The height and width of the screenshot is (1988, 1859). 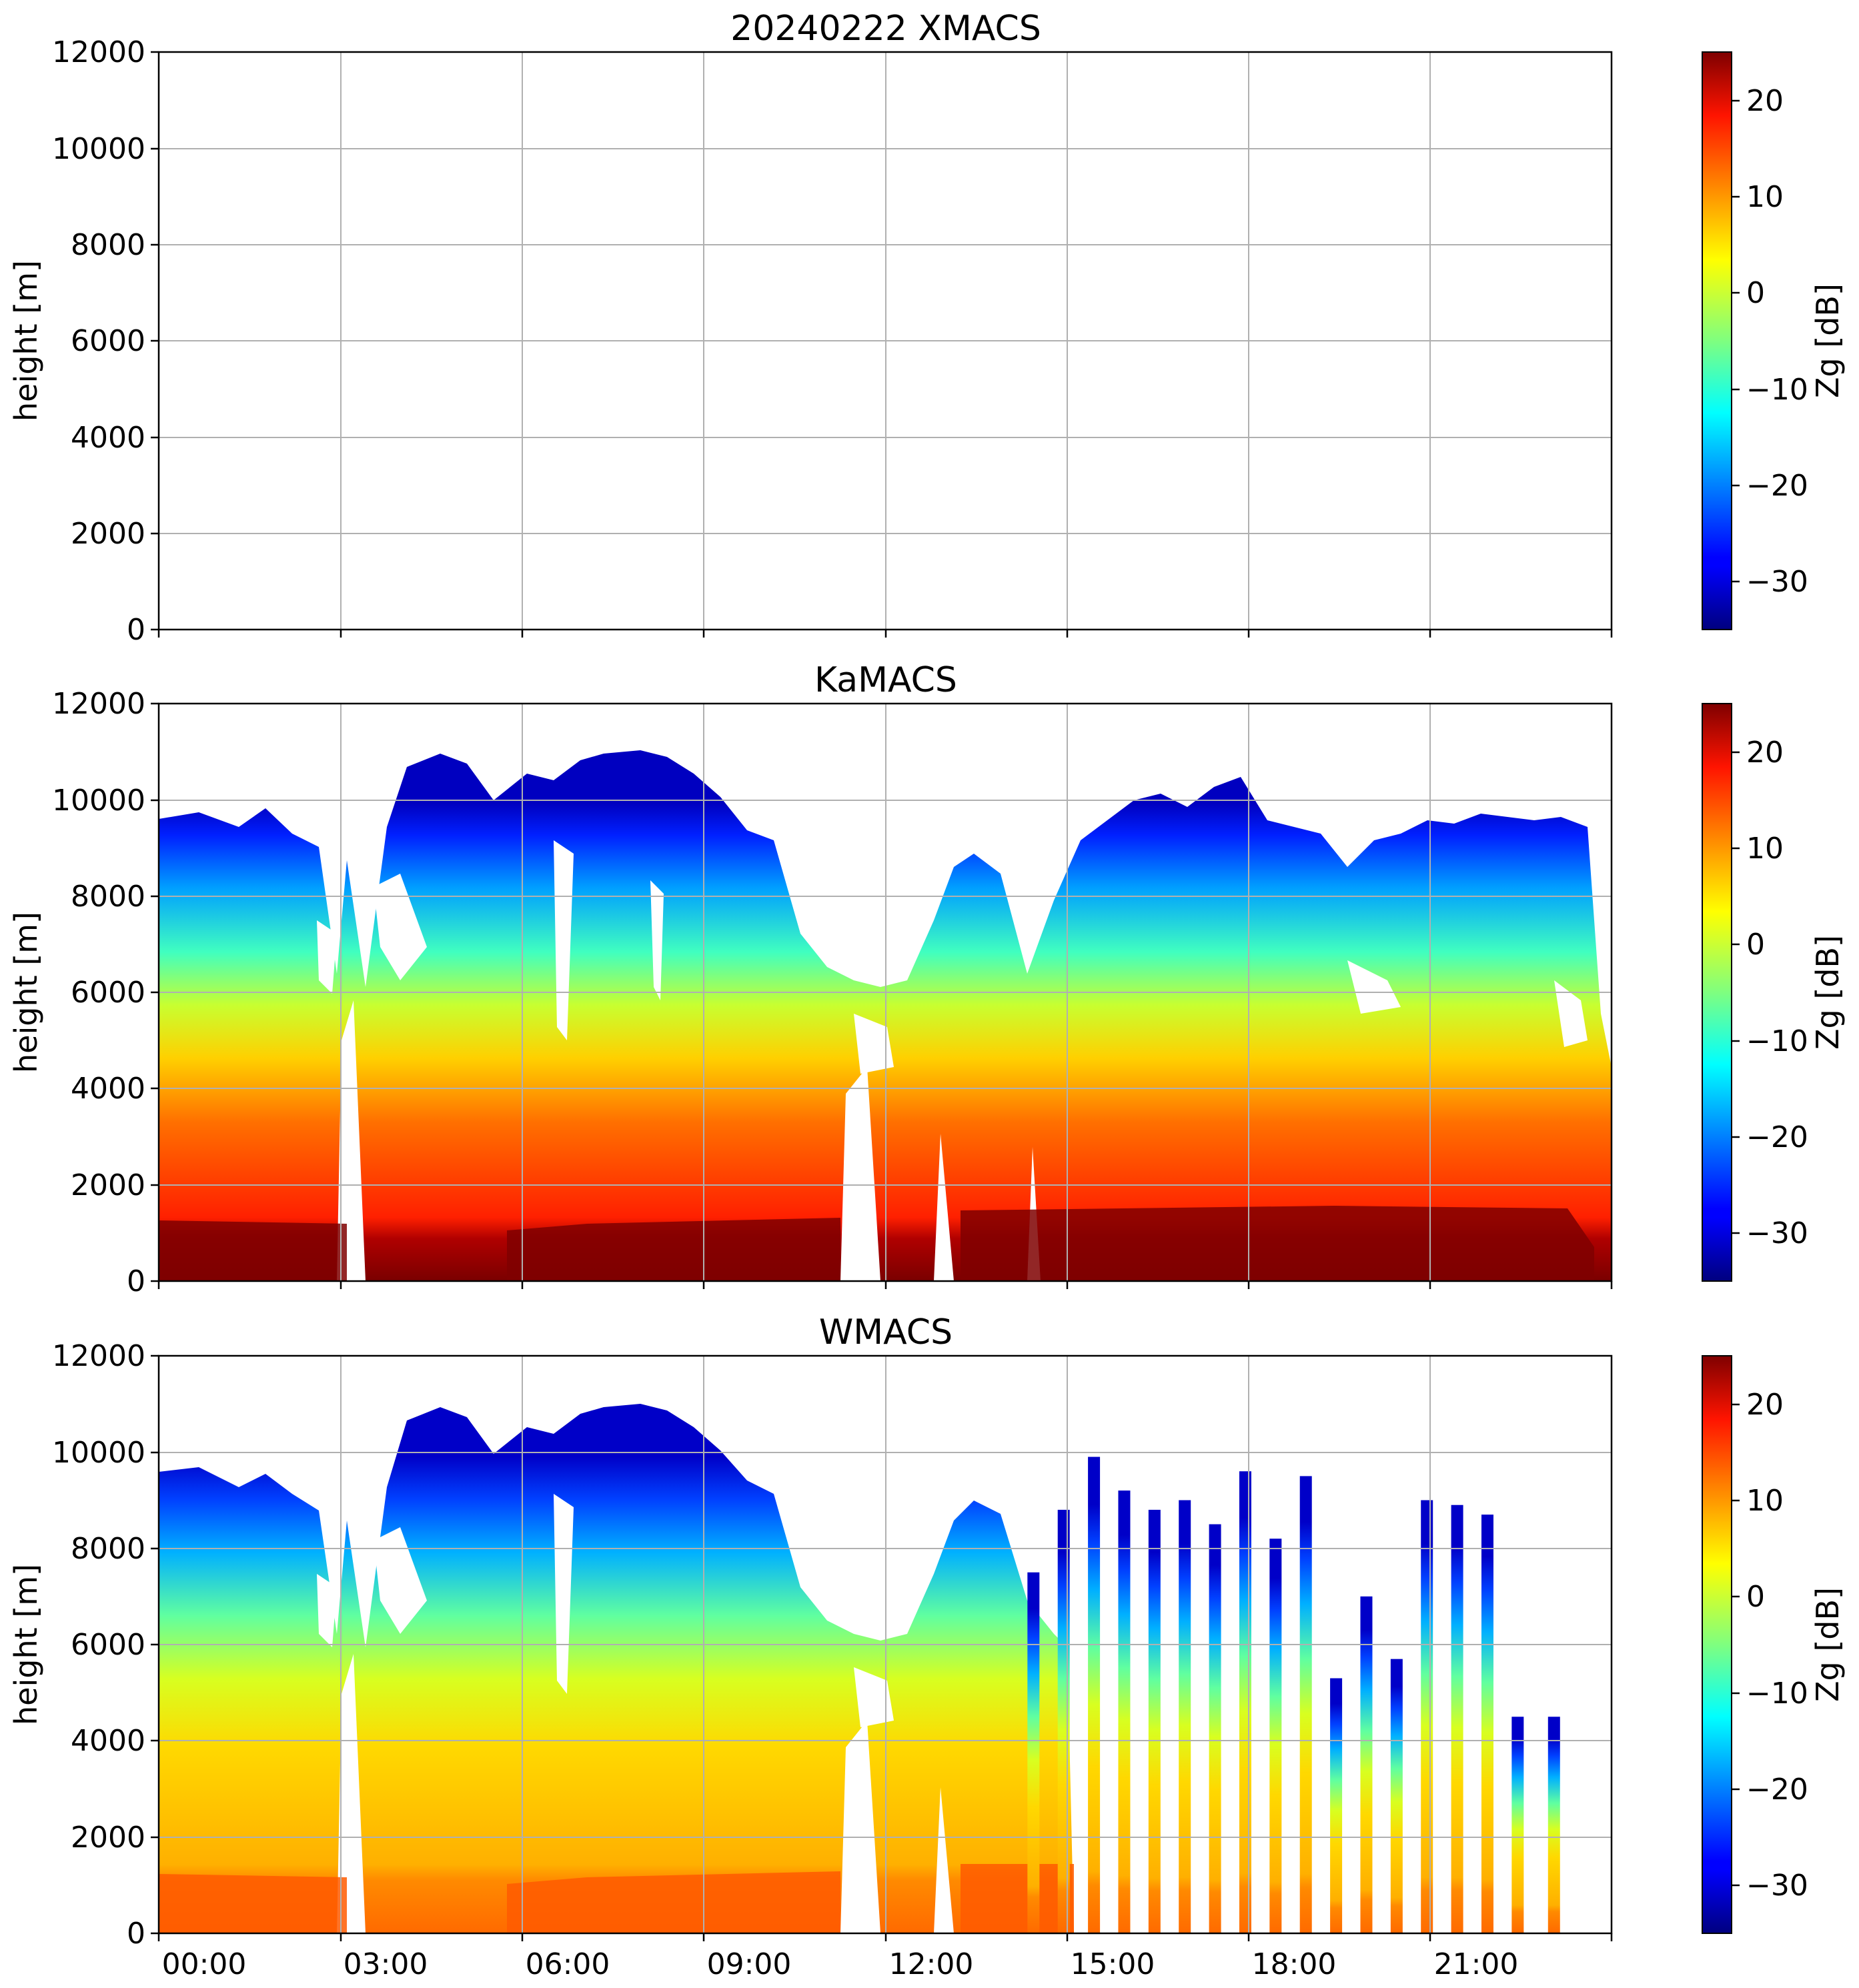 I want to click on wmacs-colorbar-tick-labels: 20 10 0 −10 −20 −30, so click(x=1777, y=1645).